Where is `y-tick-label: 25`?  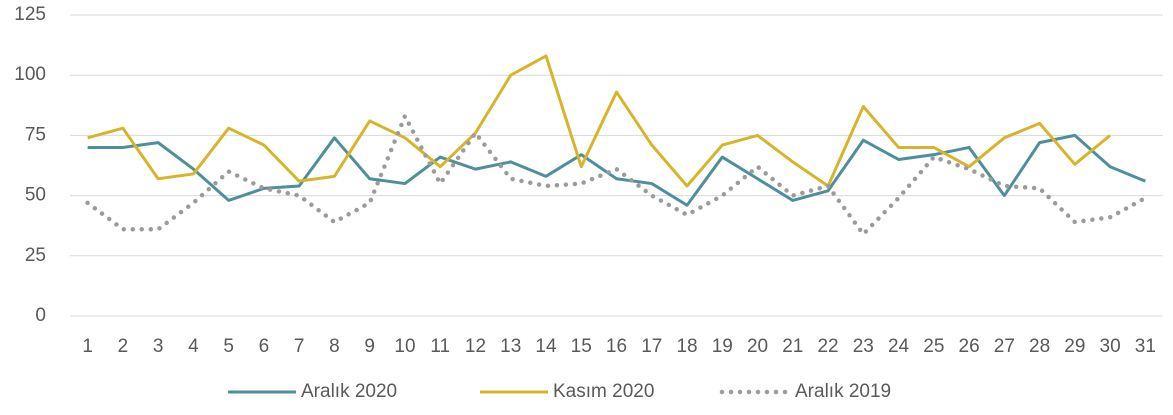
y-tick-label: 25 is located at coordinates (35, 255).